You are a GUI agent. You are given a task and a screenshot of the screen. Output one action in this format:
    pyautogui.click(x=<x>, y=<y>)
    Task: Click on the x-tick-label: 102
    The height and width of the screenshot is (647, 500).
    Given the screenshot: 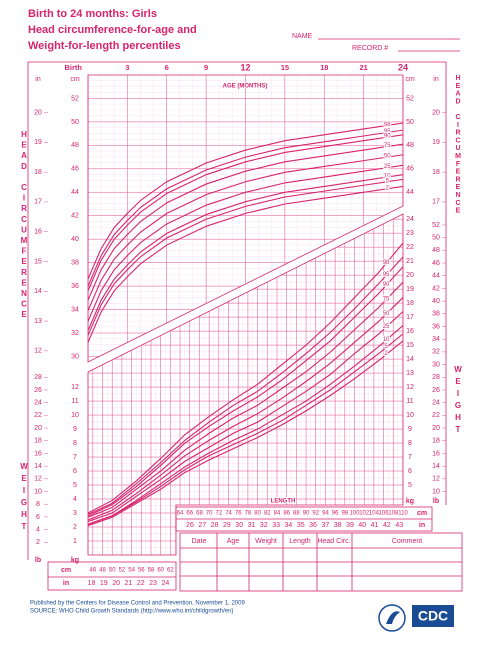 What is the action you would take?
    pyautogui.click(x=364, y=514)
    